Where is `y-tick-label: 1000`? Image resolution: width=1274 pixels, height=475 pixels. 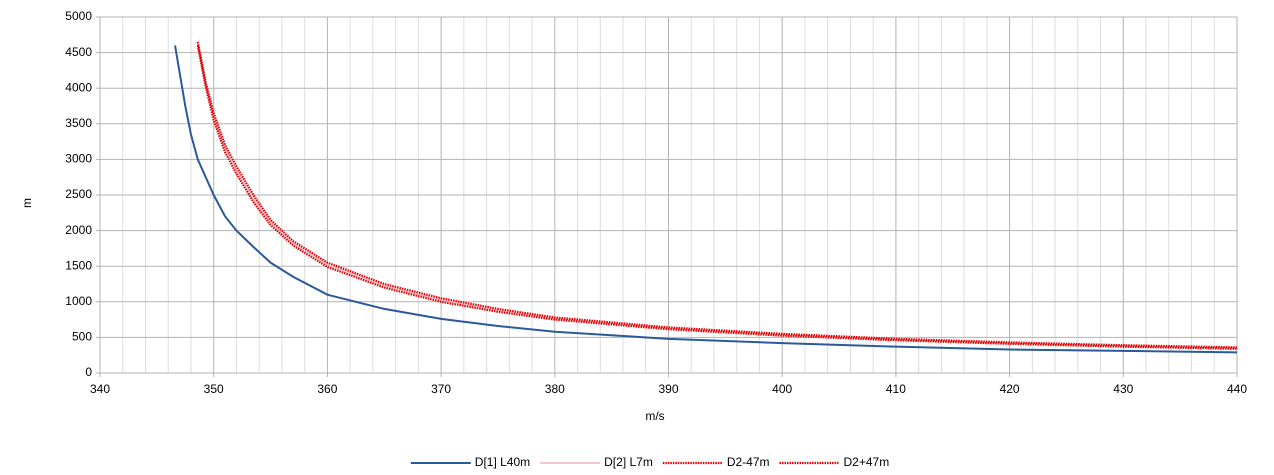 y-tick-label: 1000 is located at coordinates (78, 301).